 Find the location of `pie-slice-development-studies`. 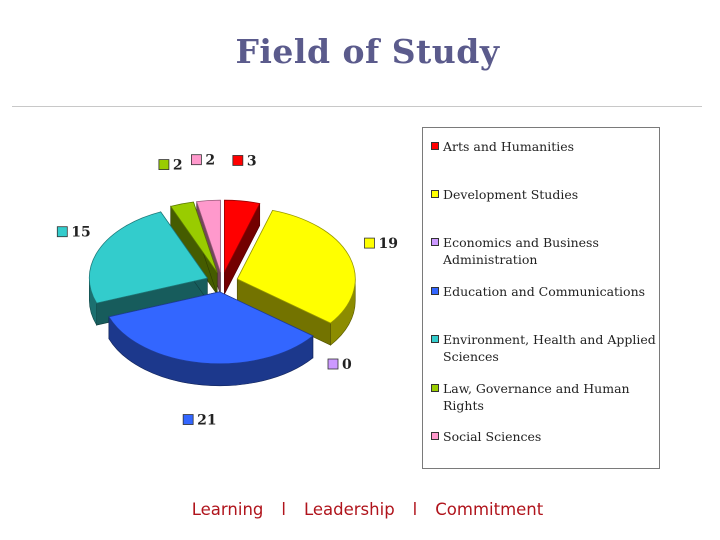

pie-slice-development-studies is located at coordinates (296, 277).